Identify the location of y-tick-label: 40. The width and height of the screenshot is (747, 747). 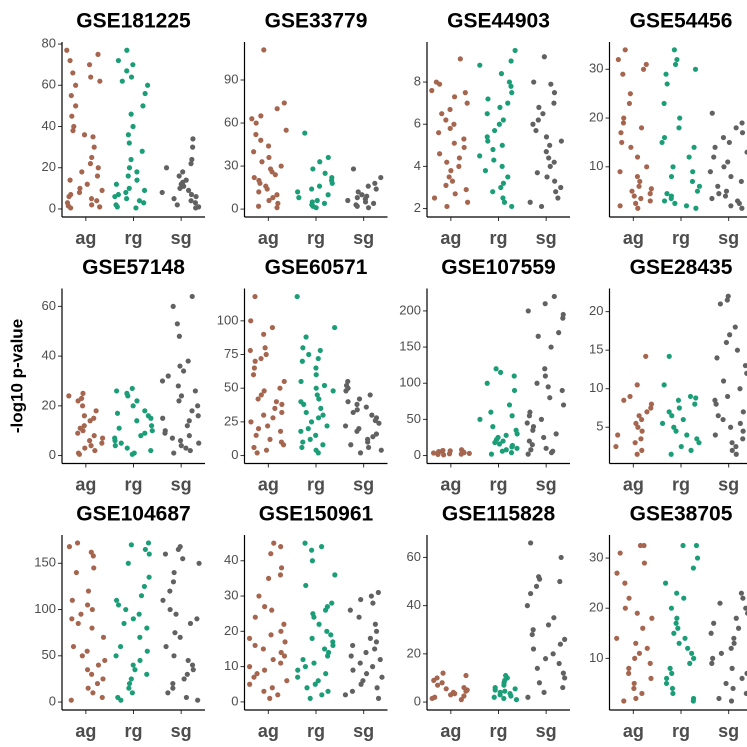
(414, 604).